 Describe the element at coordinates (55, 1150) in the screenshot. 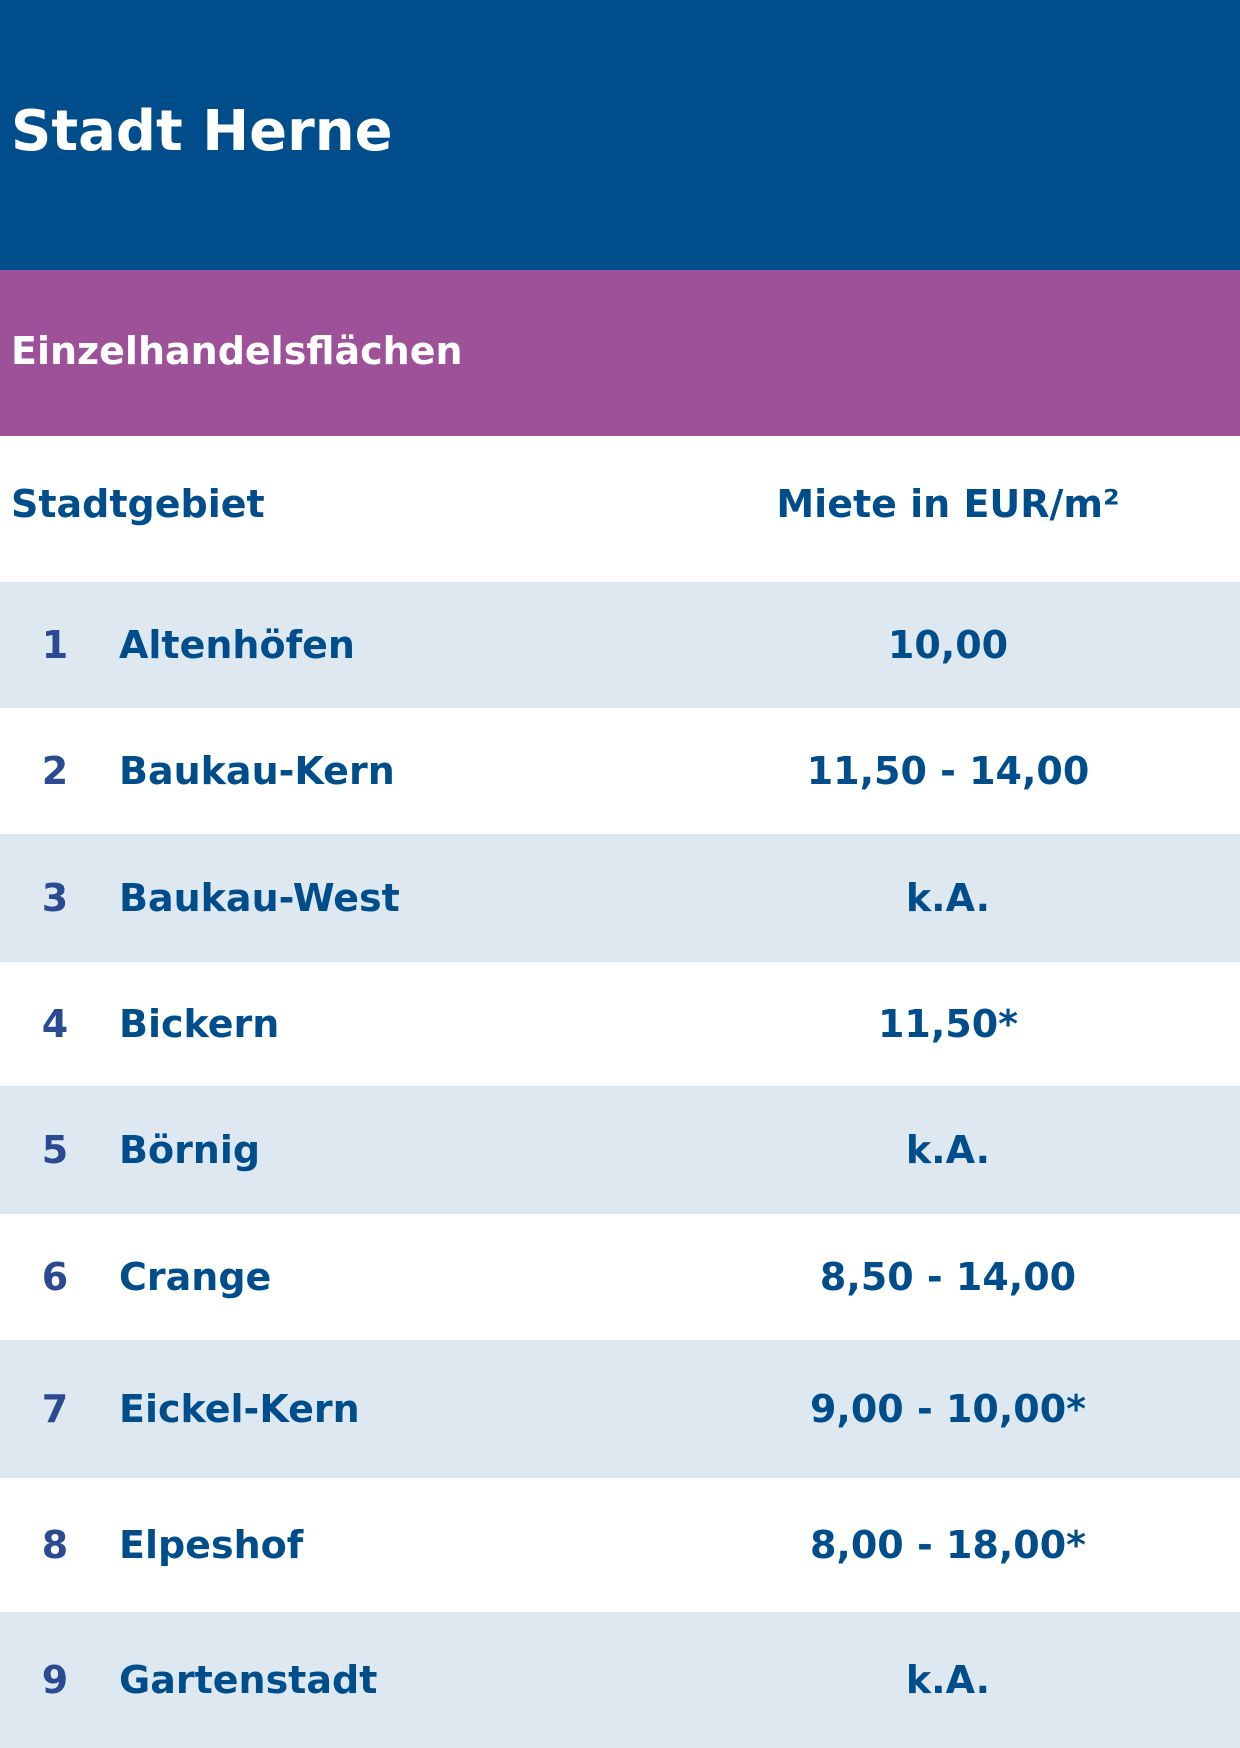

I see `row-number: 5` at that location.